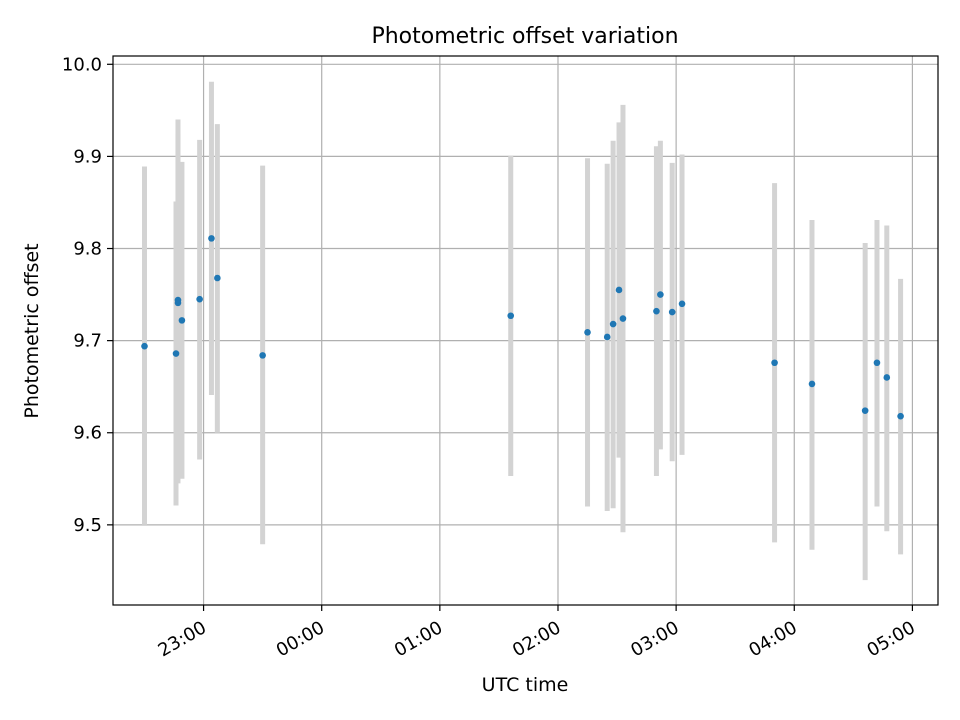 The width and height of the screenshot is (960, 720). I want to click on x-axis-label: UTC time, so click(525, 685).